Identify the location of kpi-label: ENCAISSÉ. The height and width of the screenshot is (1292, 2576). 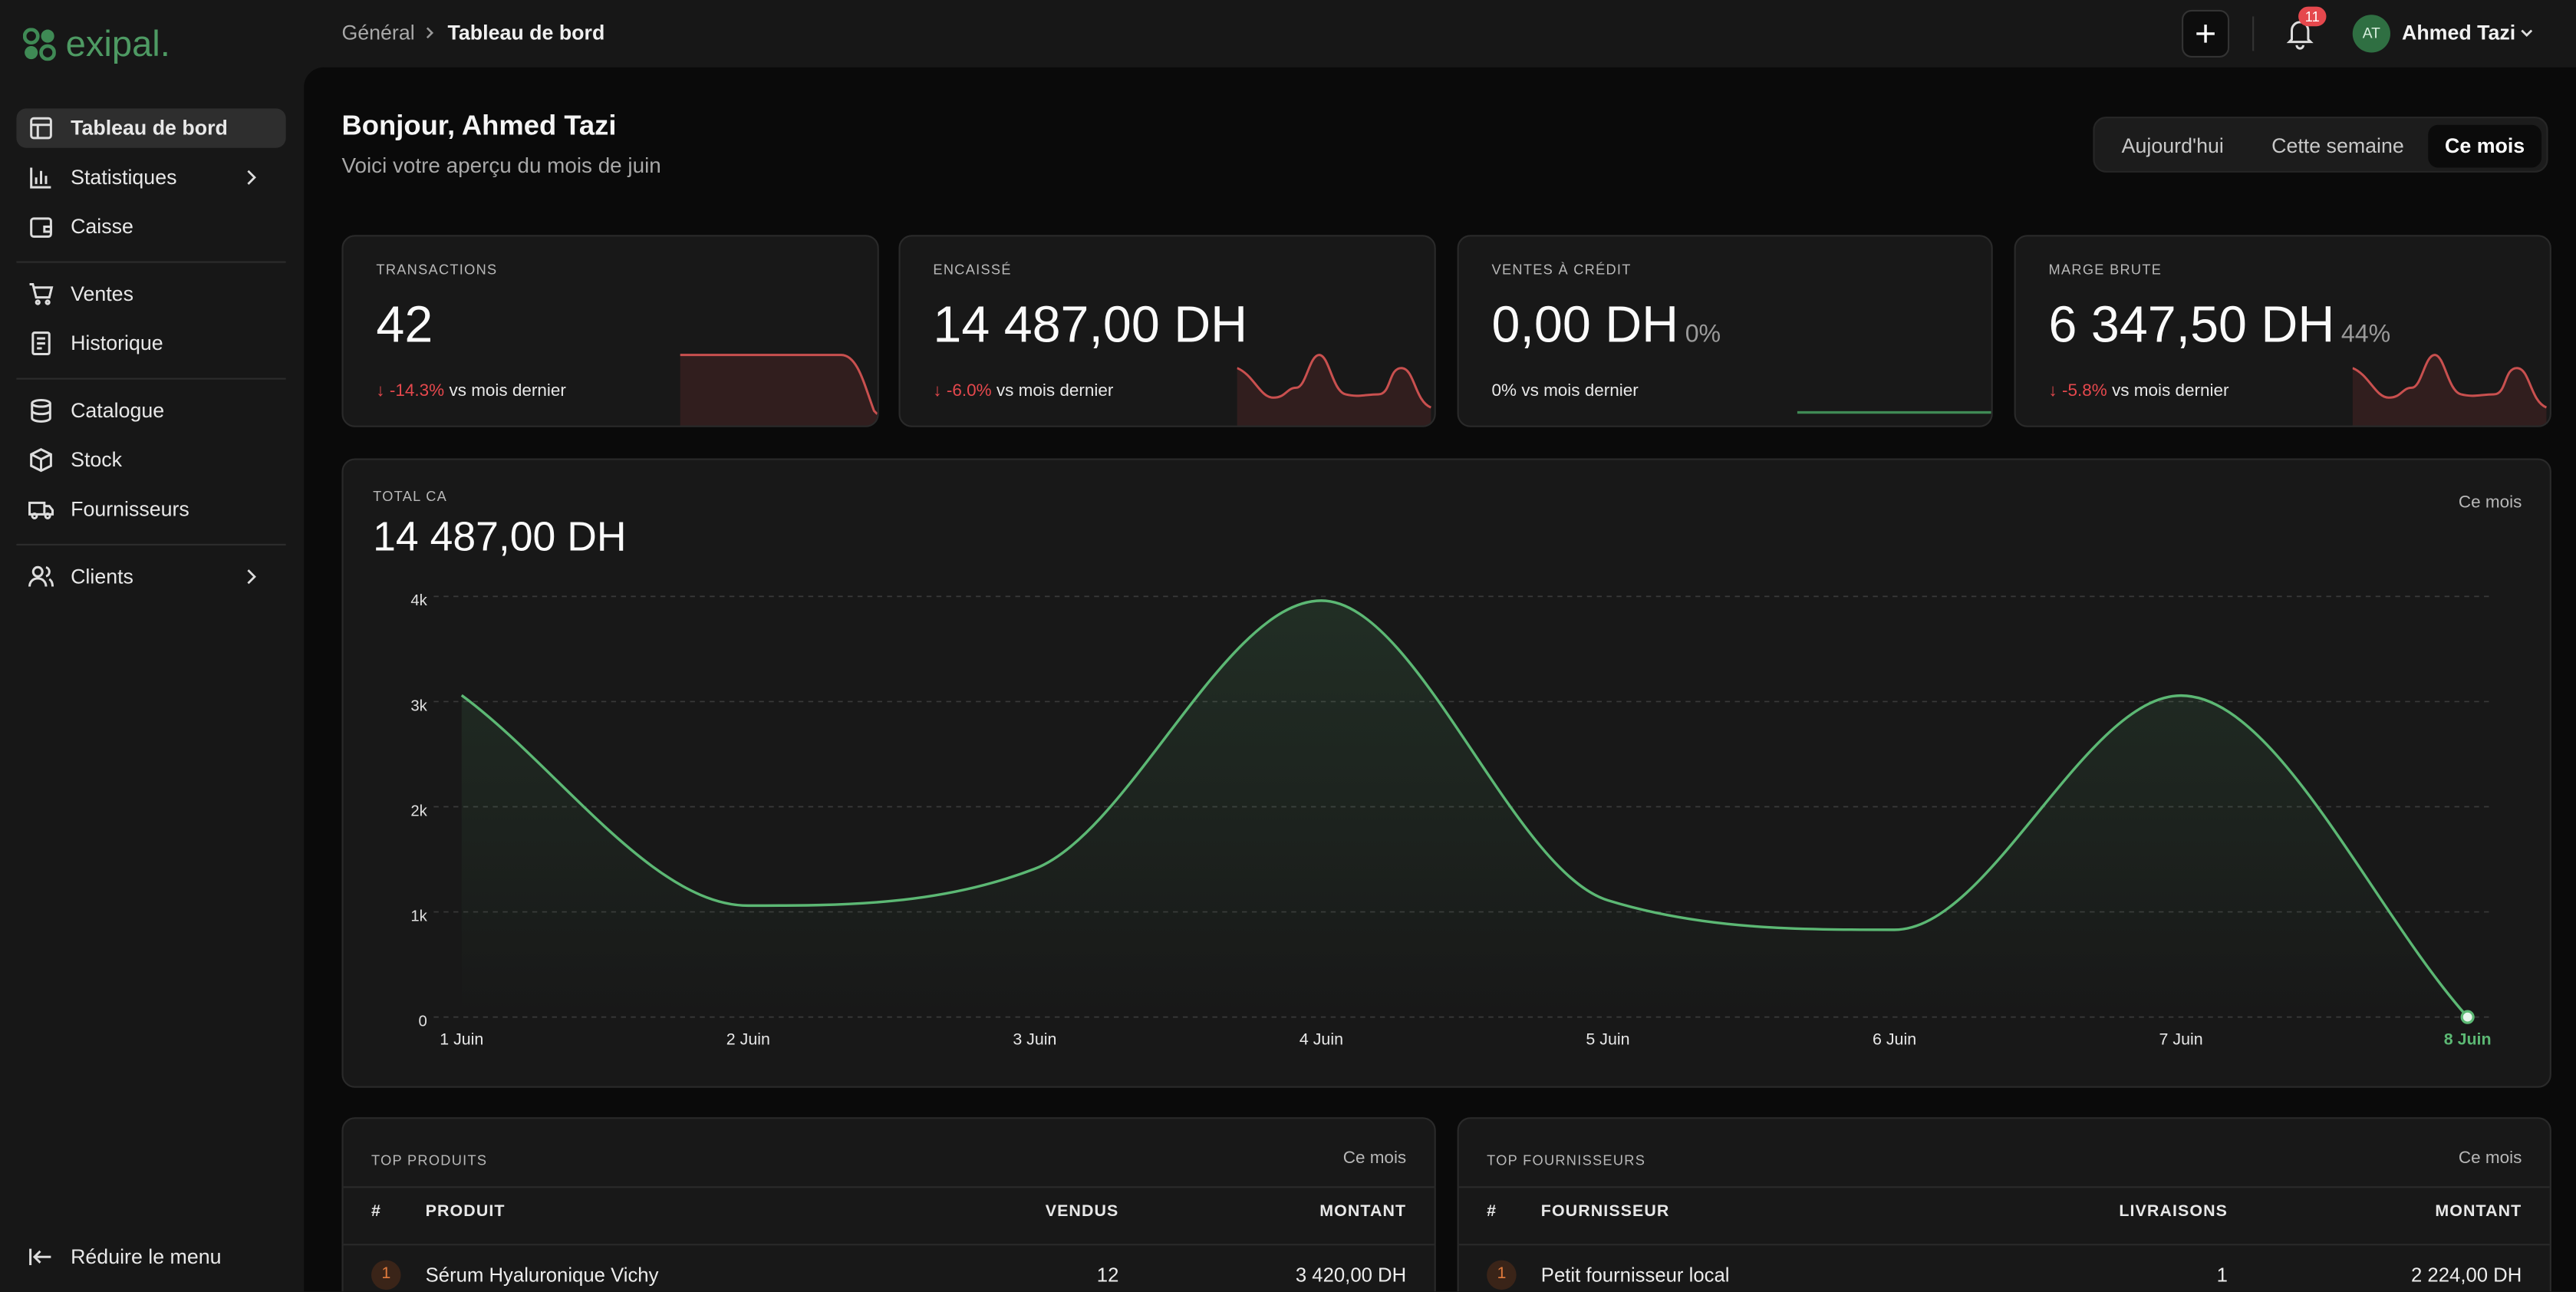
(972, 269).